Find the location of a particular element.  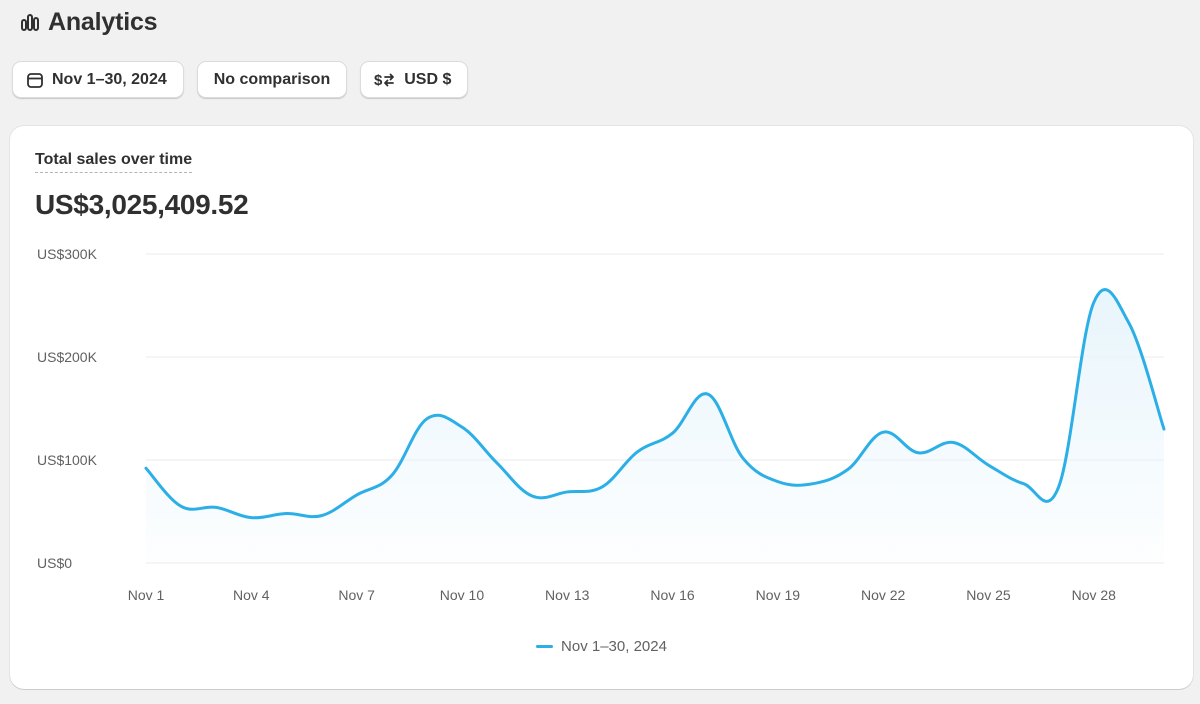

total-sales-value: US$3,025,409.52 is located at coordinates (142, 204).